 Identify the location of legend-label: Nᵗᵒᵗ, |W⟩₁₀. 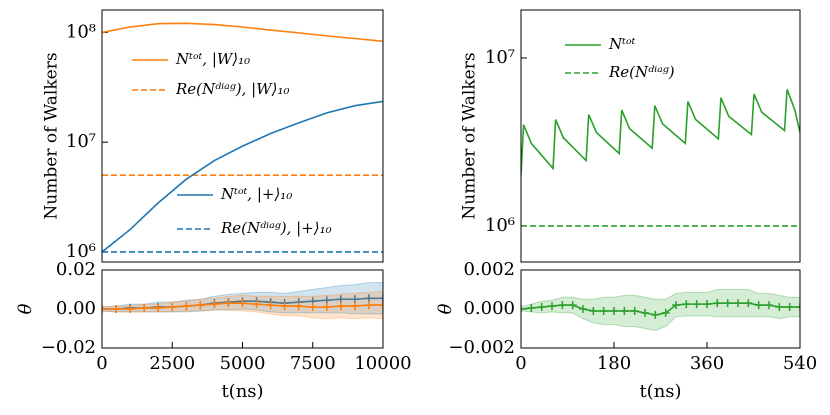
(212, 59).